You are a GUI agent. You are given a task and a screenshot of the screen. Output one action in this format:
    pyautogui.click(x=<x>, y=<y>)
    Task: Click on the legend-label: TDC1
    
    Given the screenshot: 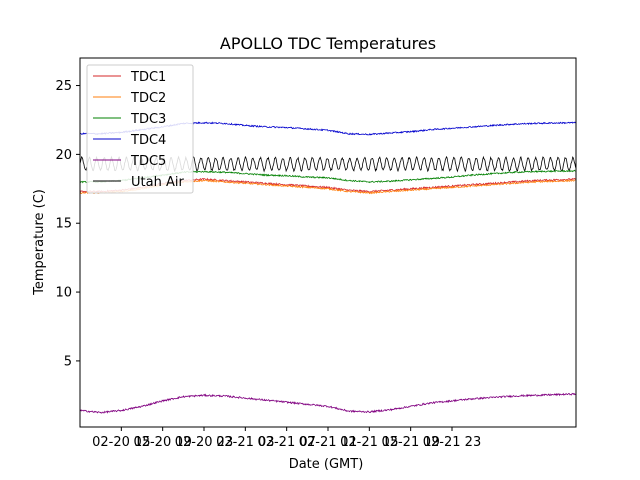 What is the action you would take?
    pyautogui.click(x=148, y=77)
    